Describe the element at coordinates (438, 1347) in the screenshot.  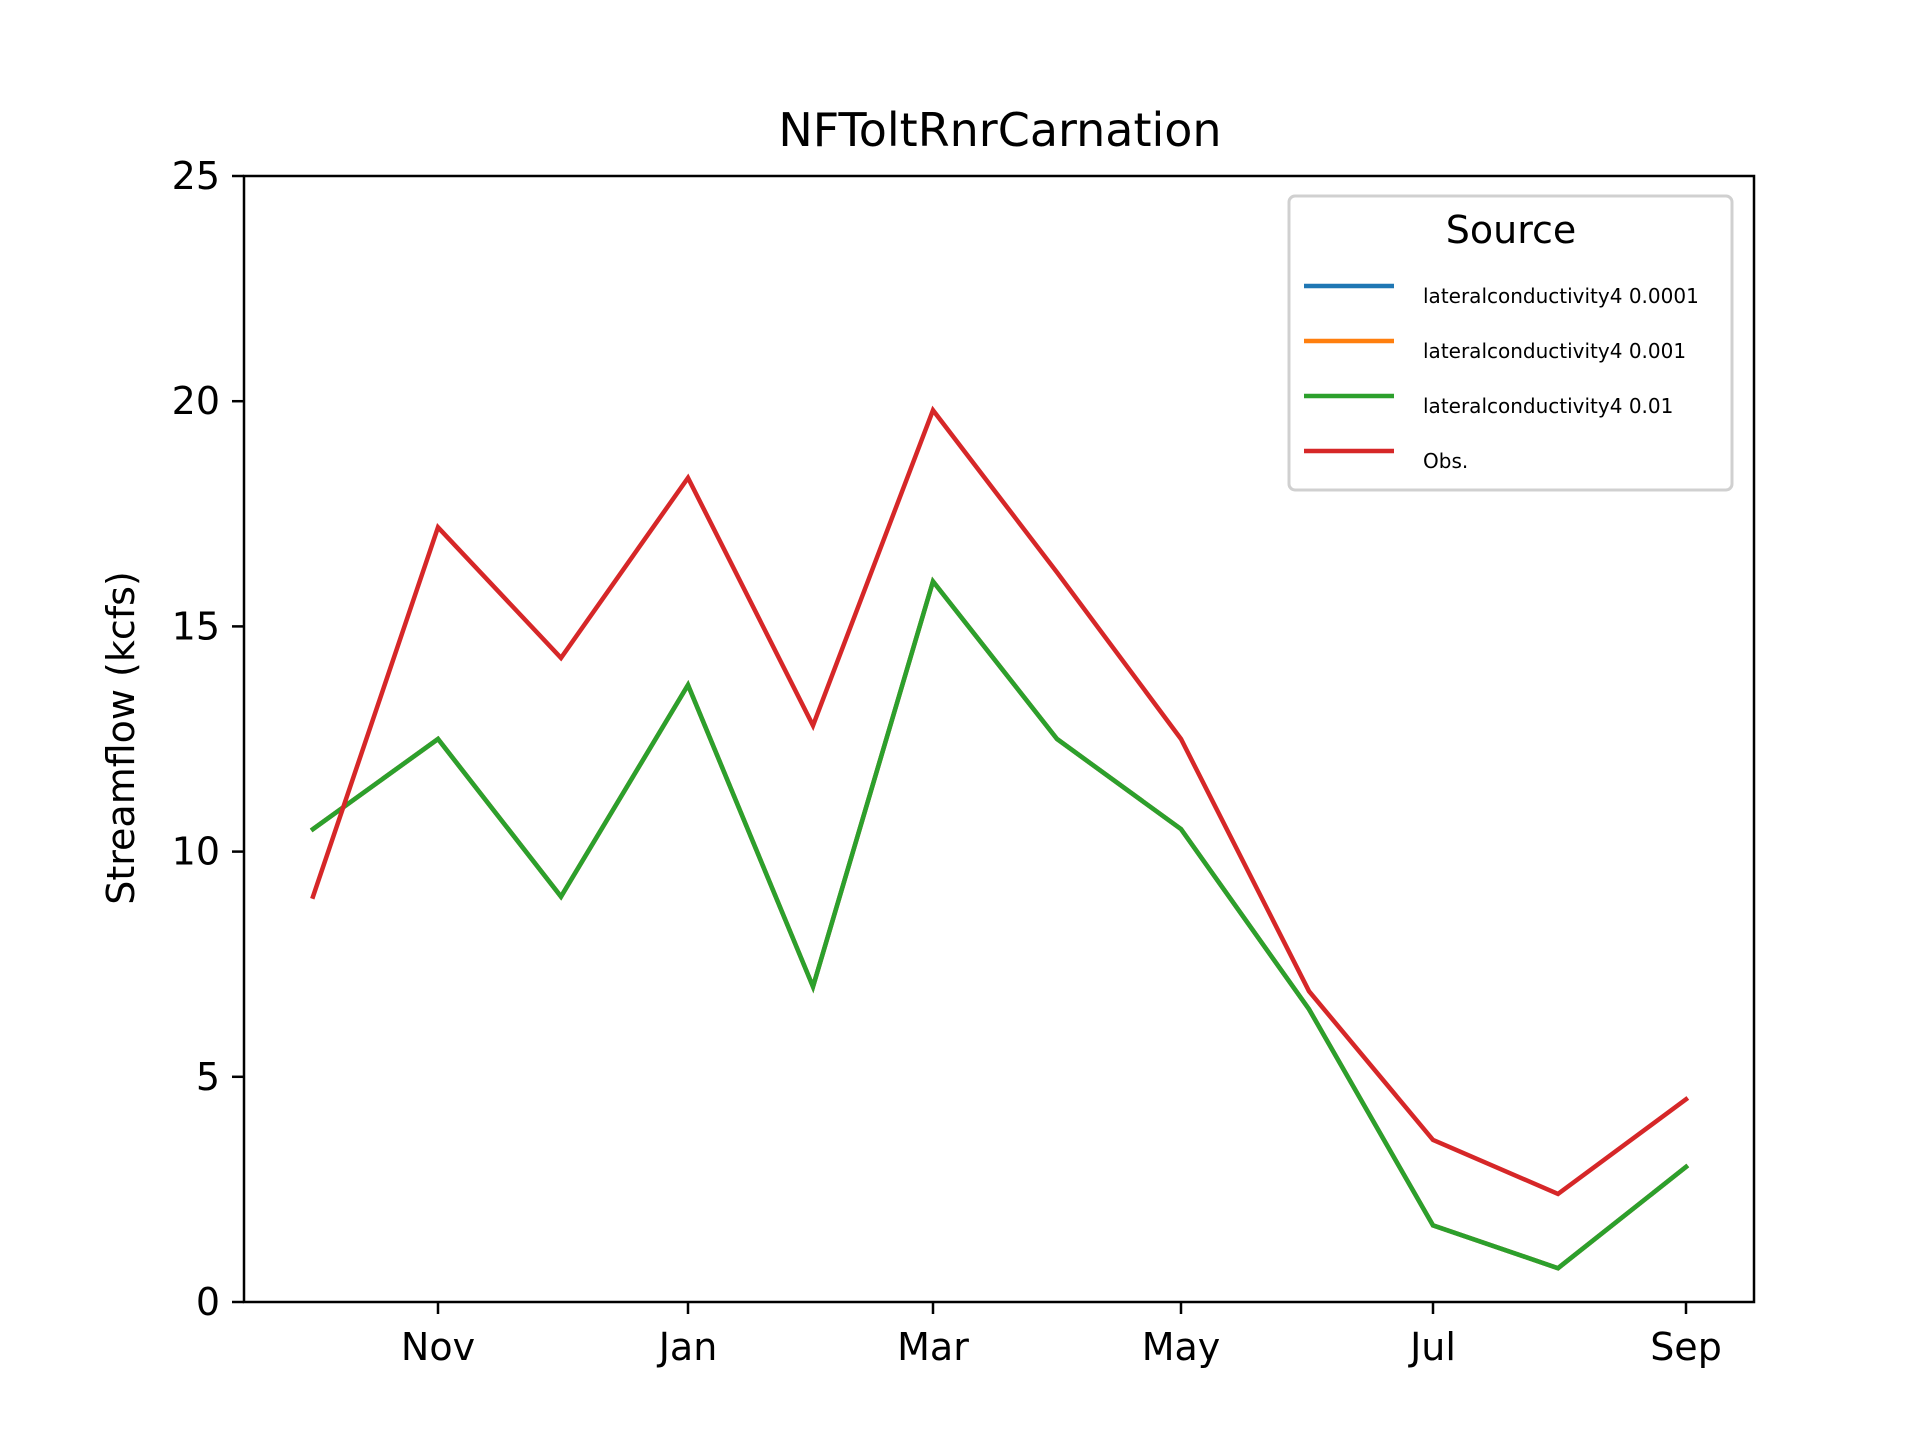
I see `x-tick-label: Nov` at that location.